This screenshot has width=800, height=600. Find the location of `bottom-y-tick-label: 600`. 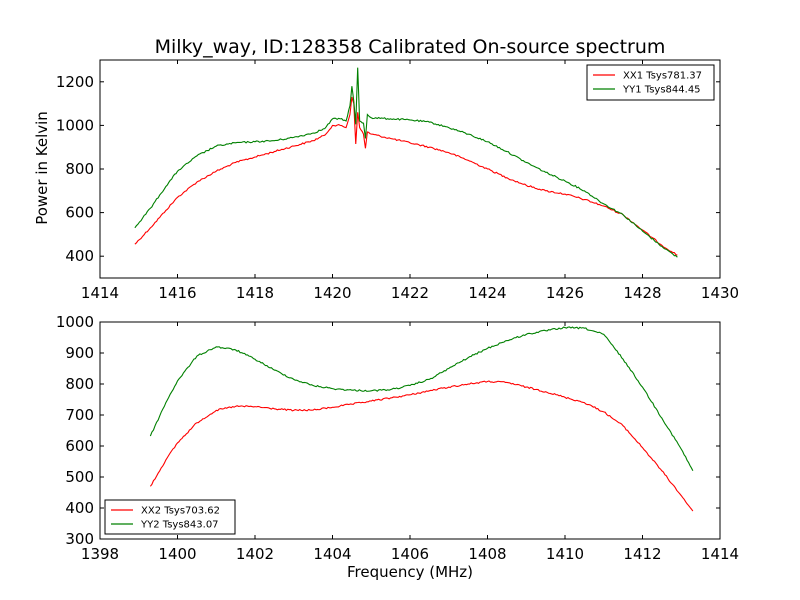

bottom-y-tick-label: 600 is located at coordinates (79, 446).